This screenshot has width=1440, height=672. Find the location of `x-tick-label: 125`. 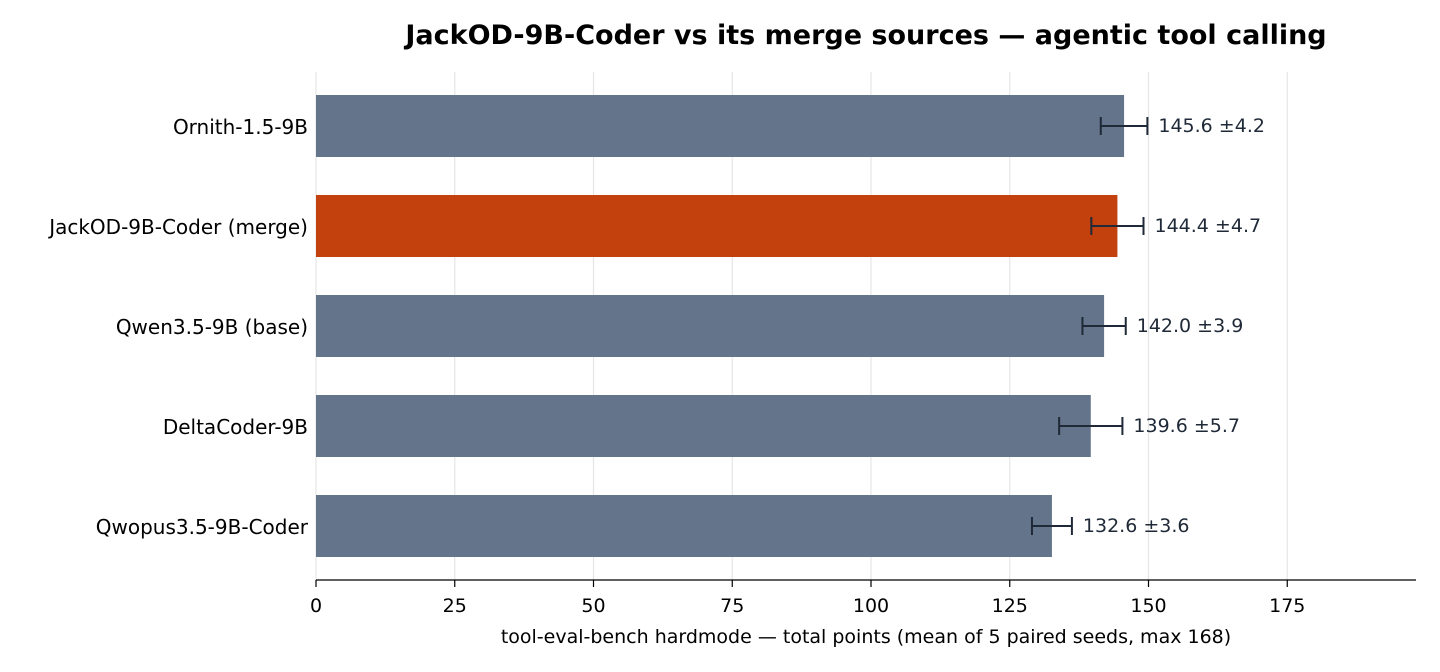

x-tick-label: 125 is located at coordinates (1010, 606).